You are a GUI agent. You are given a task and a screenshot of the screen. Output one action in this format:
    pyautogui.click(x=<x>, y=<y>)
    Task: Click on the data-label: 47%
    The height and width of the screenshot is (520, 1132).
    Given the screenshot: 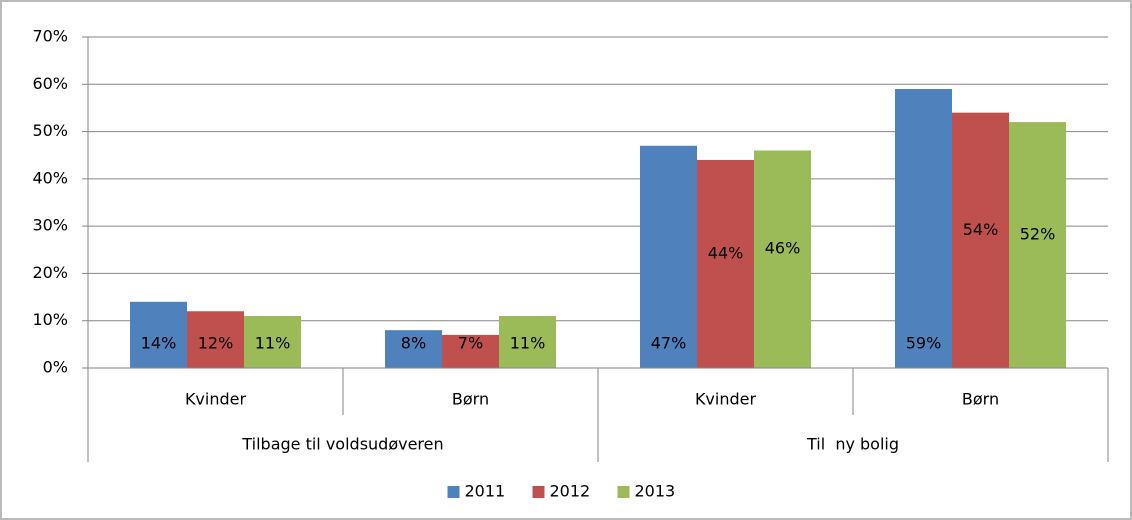 What is the action you would take?
    pyautogui.click(x=669, y=343)
    